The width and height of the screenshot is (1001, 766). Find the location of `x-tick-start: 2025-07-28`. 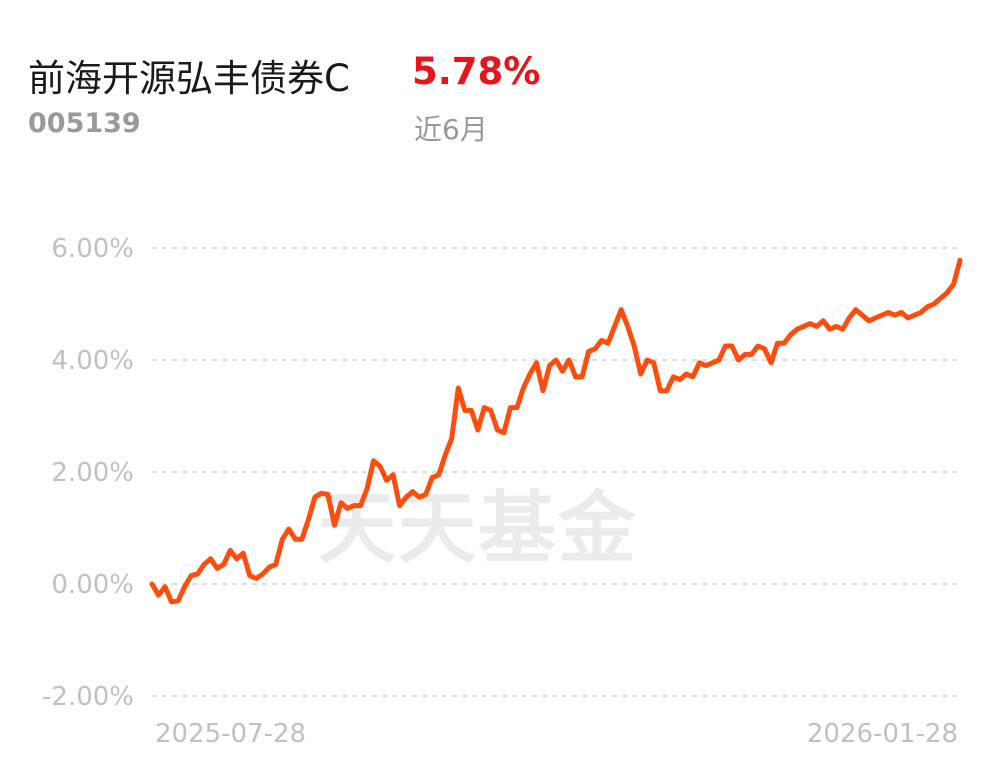

x-tick-start: 2025-07-28 is located at coordinates (230, 734).